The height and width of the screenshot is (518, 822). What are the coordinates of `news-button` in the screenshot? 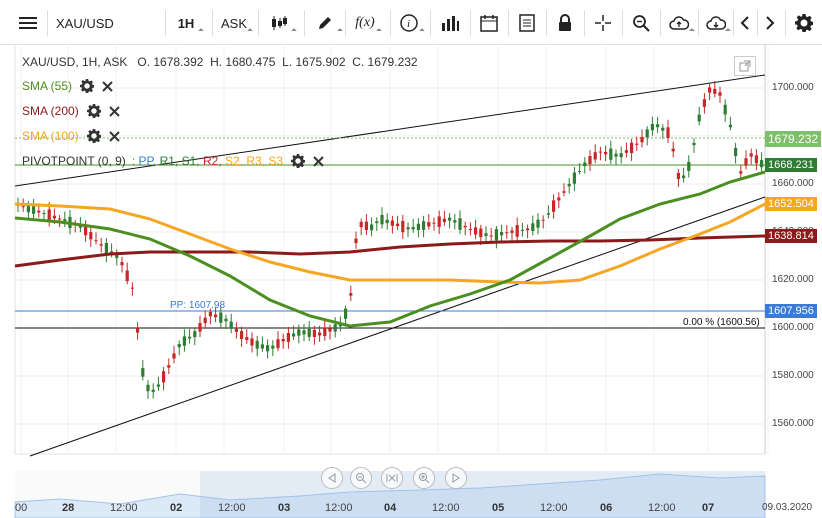 It's located at (526, 23).